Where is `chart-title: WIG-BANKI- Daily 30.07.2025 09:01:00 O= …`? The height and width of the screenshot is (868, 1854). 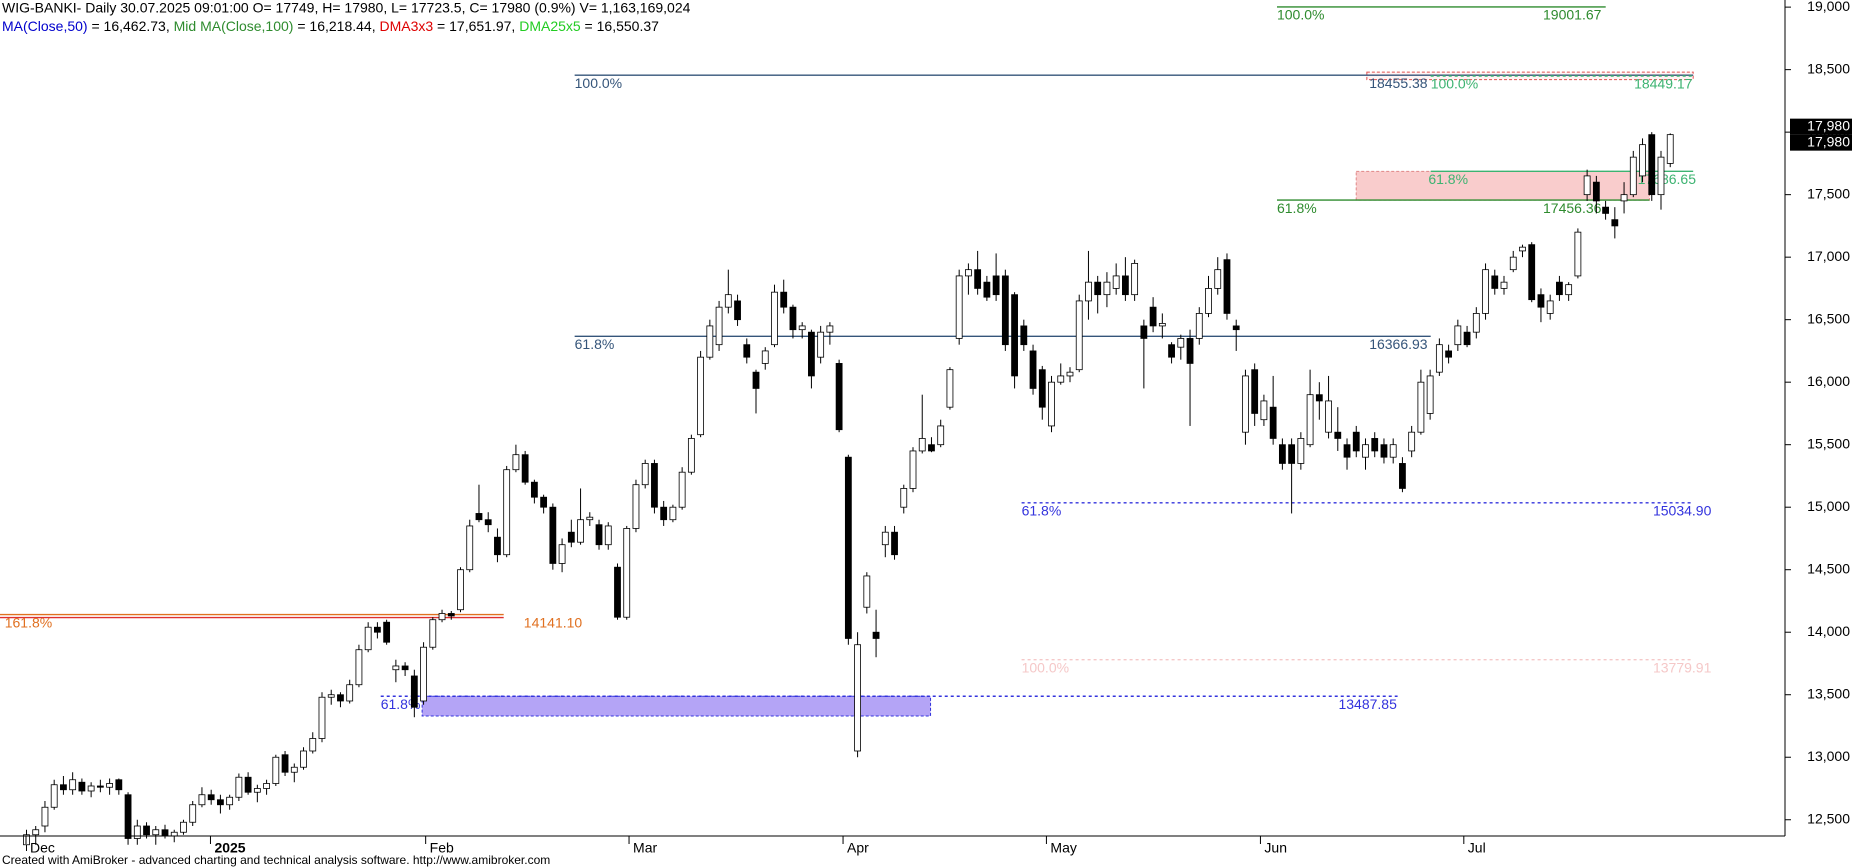
chart-title: WIG-BANKI- Daily 30.07.2025 09:01:00 O= … is located at coordinates (346, 8).